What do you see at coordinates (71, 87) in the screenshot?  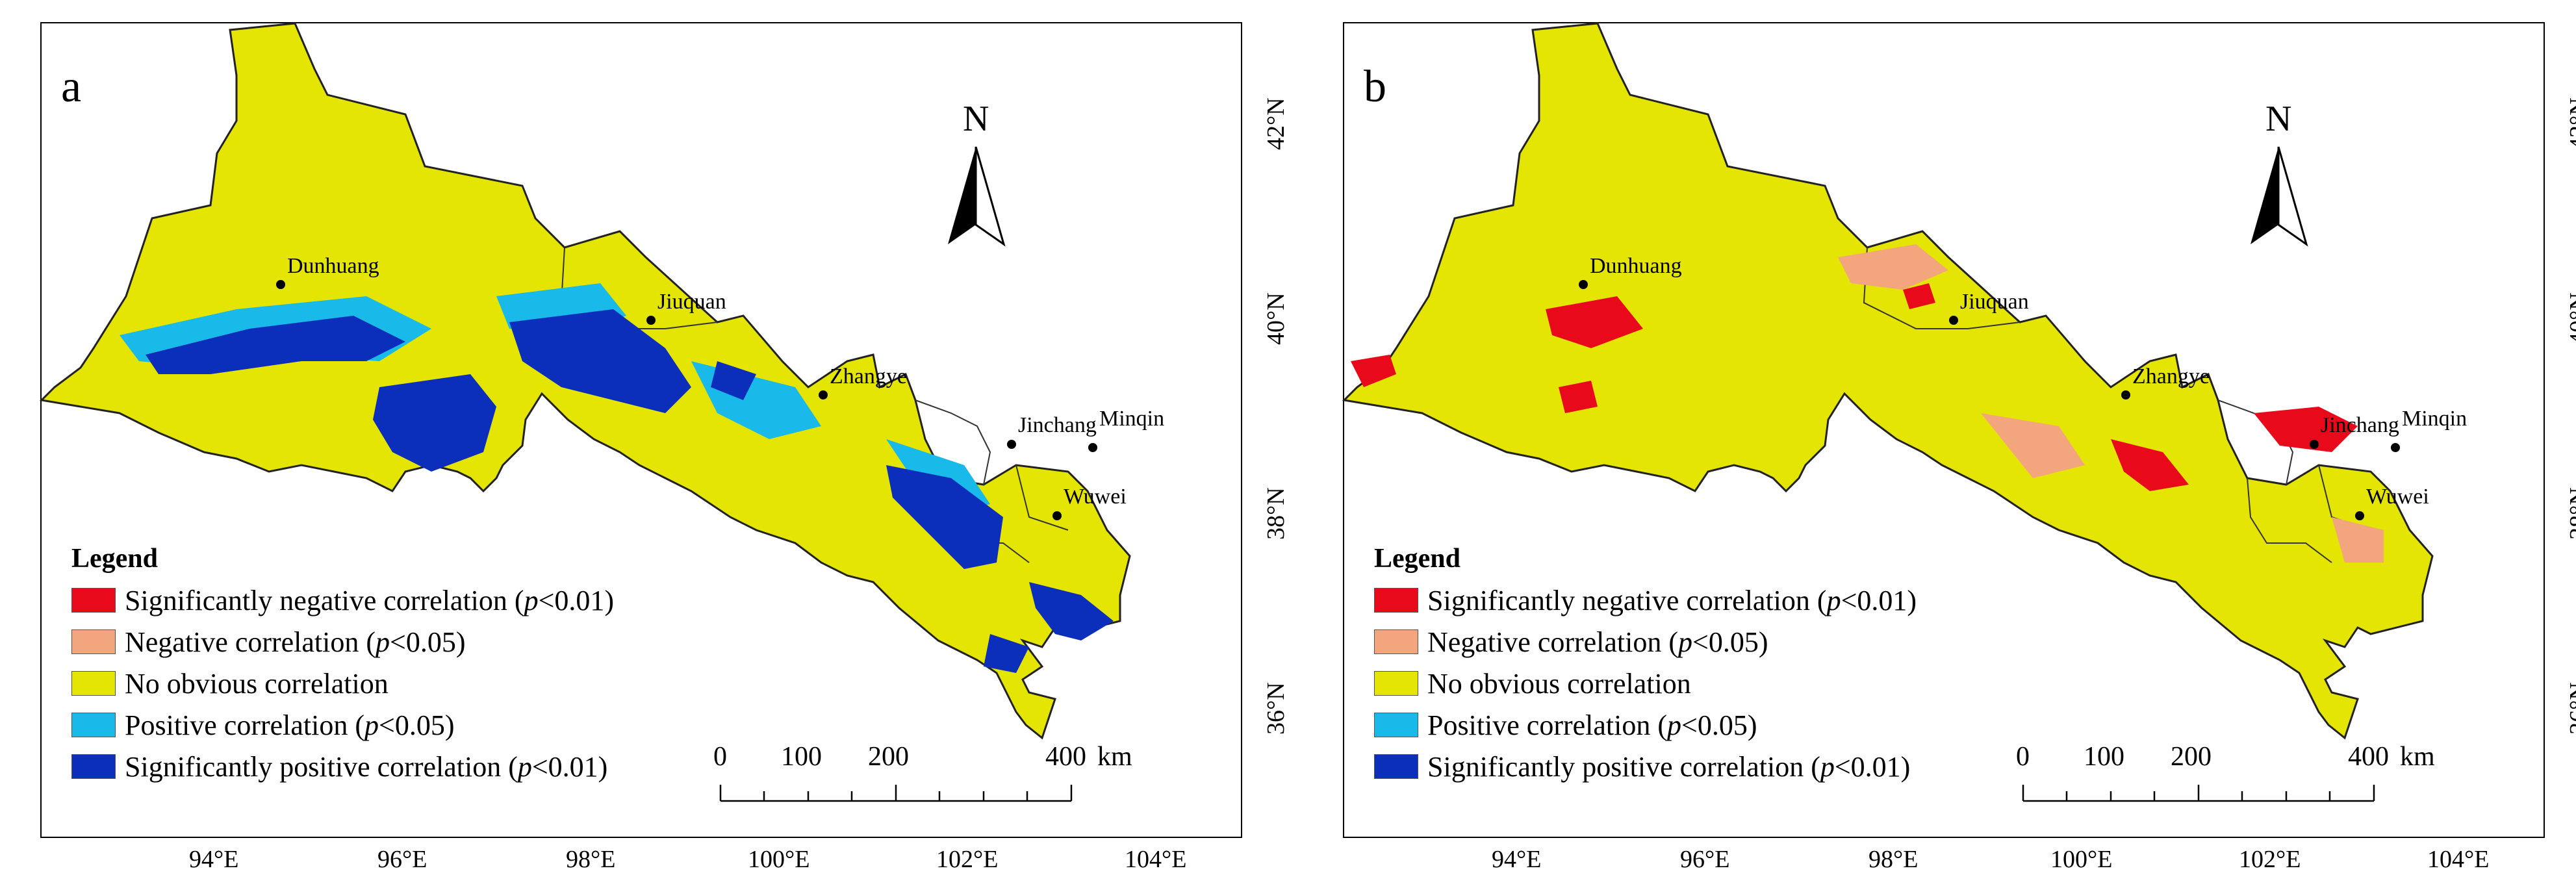 I see `panel-letter: a` at bounding box center [71, 87].